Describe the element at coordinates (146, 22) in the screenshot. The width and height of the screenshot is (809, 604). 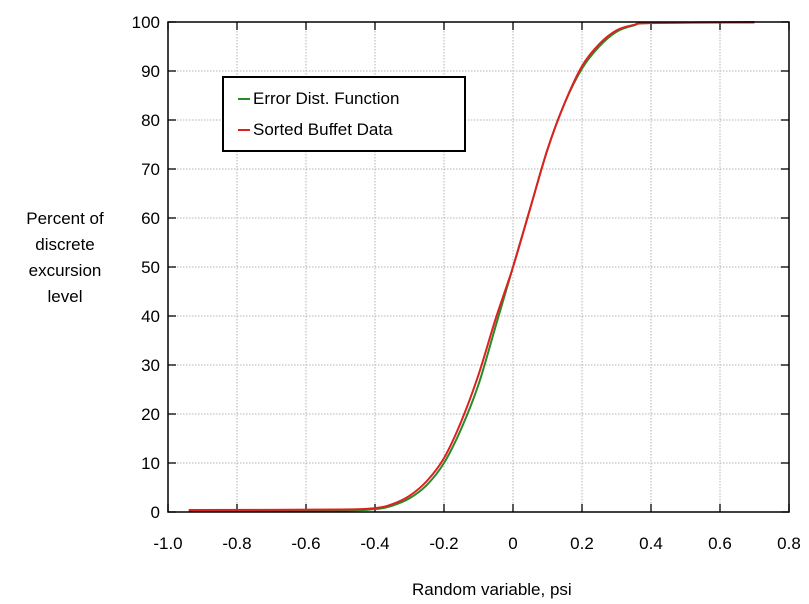
I see `y-tick-label: 100` at that location.